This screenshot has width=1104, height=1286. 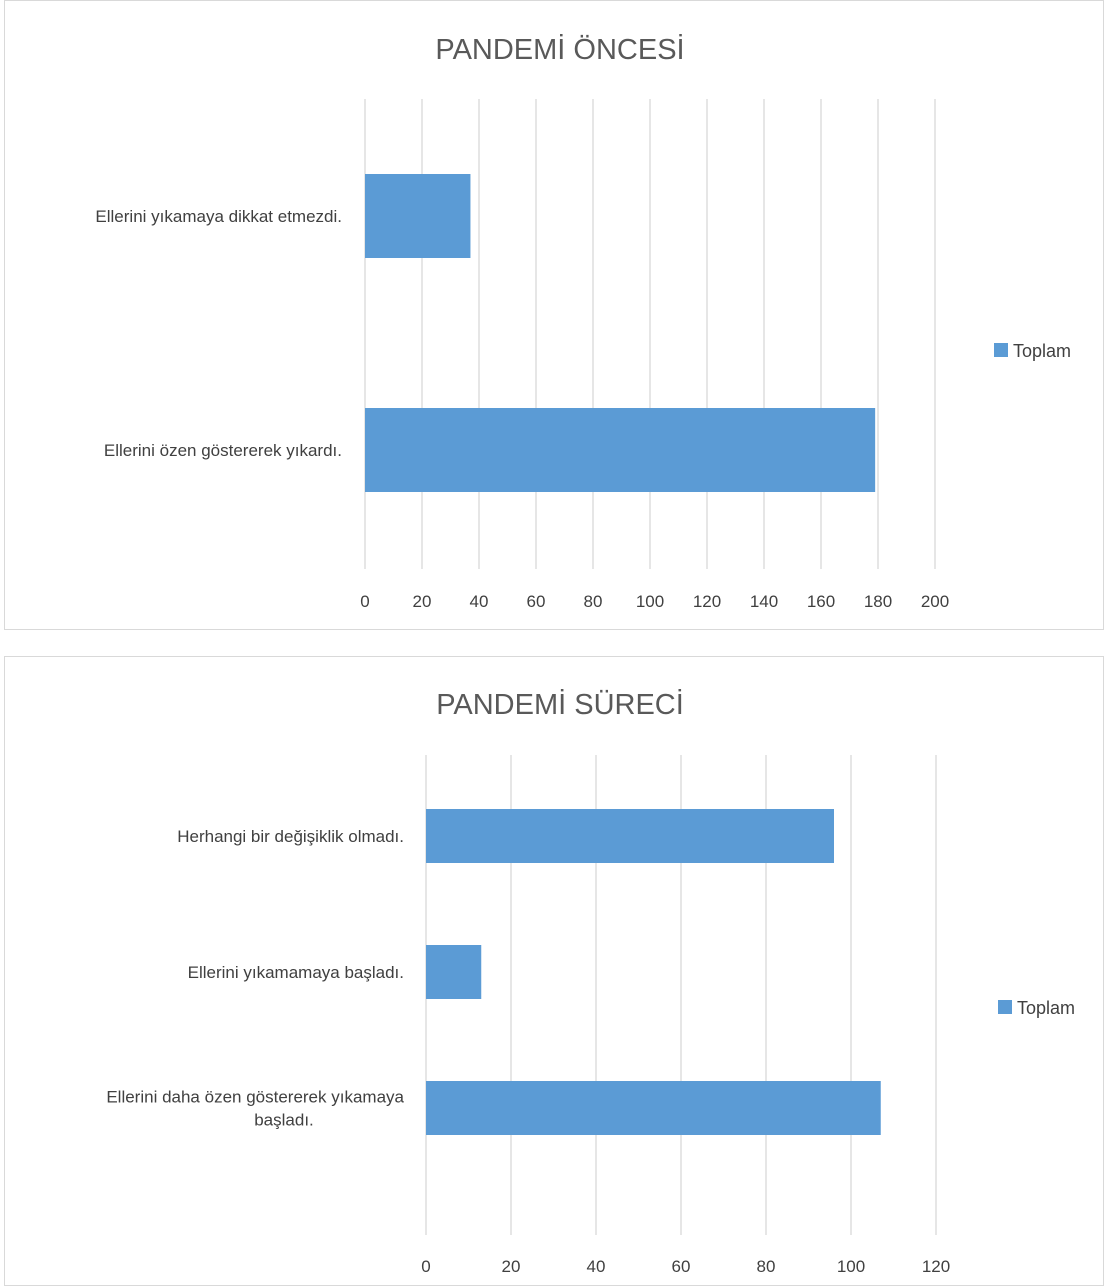 I want to click on y-category-label: Ellerini özen göstererek yıkardı., so click(x=223, y=450).